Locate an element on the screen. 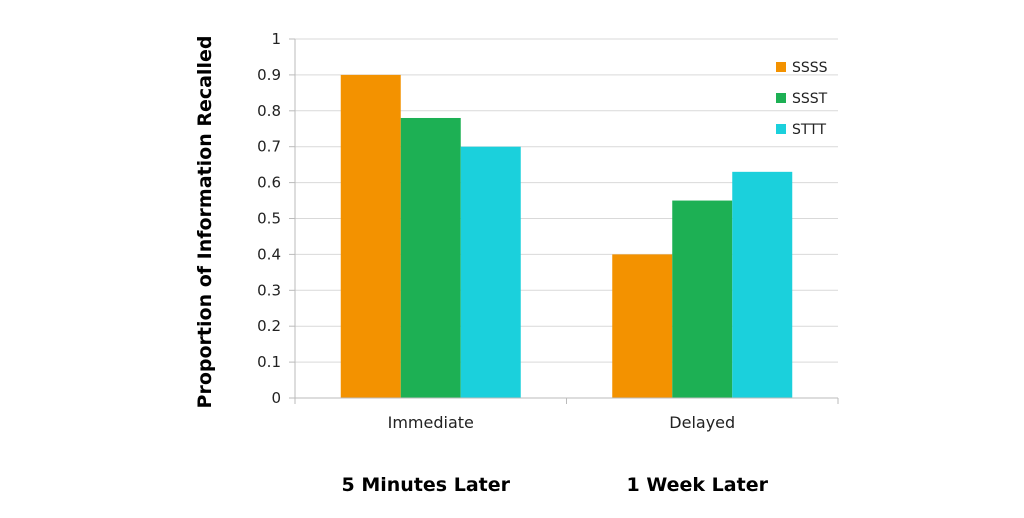 The height and width of the screenshot is (518, 1024). bar-sttt-delayed is located at coordinates (762, 284).